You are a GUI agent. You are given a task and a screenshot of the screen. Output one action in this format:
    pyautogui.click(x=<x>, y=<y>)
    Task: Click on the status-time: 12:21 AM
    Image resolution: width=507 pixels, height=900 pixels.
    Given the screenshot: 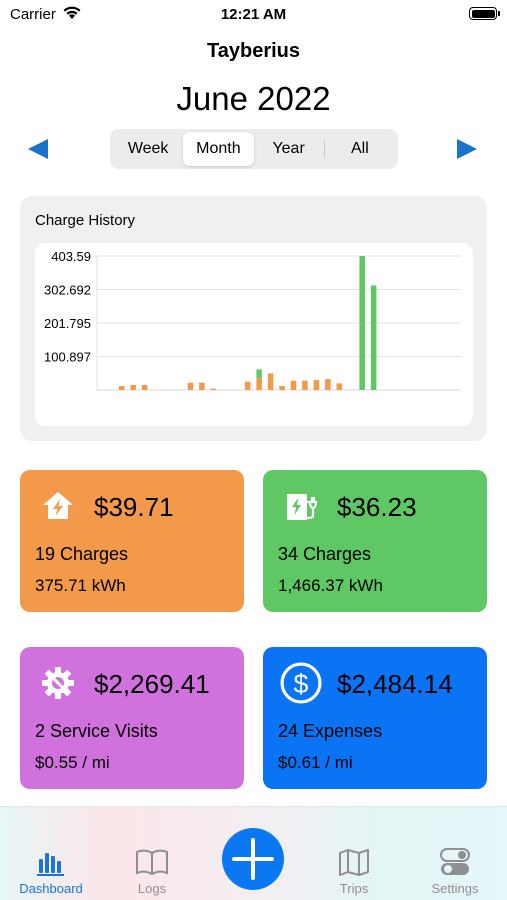 What is the action you would take?
    pyautogui.click(x=253, y=14)
    